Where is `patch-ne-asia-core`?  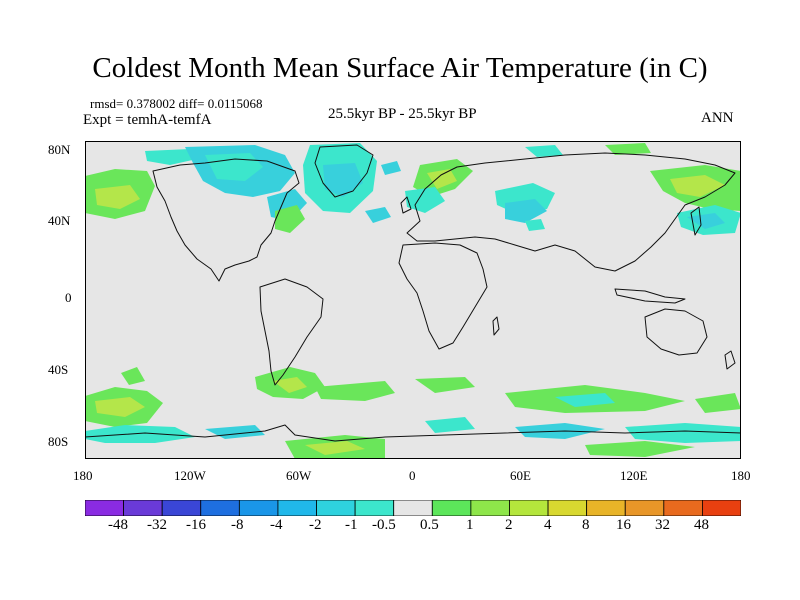 patch-ne-asia-core is located at coordinates (697, 186).